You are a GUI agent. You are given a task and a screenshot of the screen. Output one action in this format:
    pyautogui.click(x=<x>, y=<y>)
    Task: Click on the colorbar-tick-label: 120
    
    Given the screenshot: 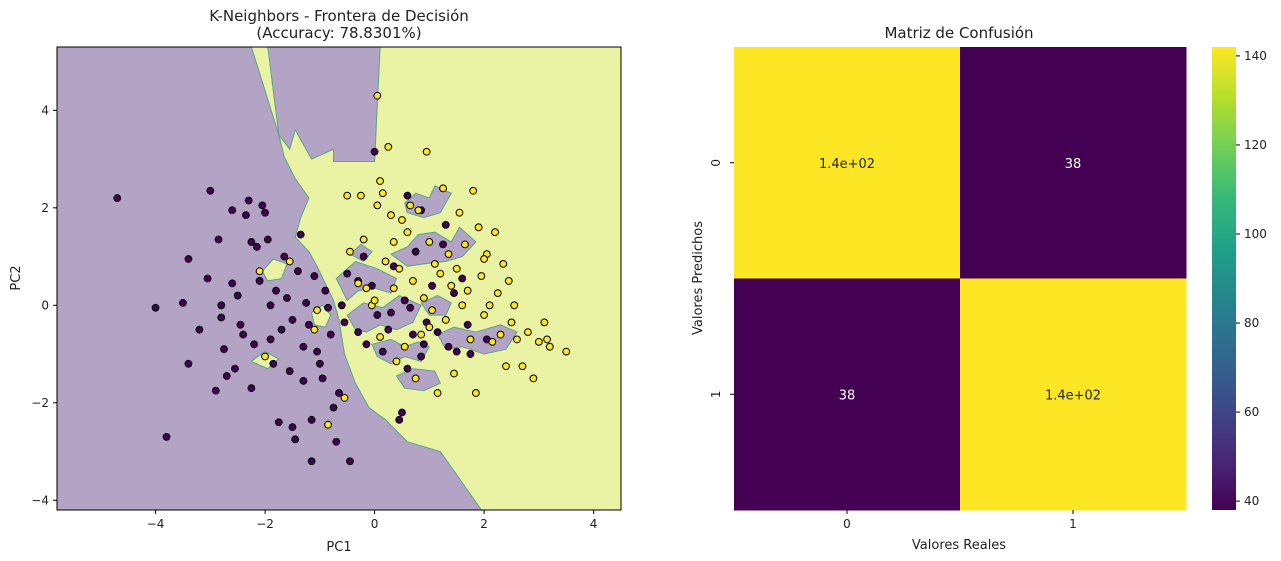 What is the action you would take?
    pyautogui.click(x=1255, y=145)
    